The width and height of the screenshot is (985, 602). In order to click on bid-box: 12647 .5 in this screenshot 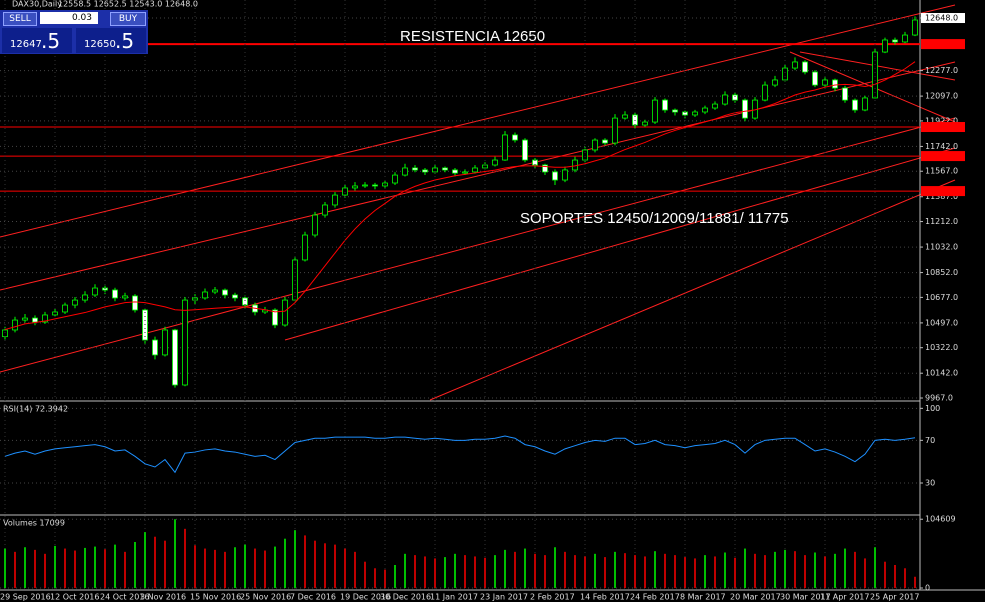, I will do `click(37, 40)`.